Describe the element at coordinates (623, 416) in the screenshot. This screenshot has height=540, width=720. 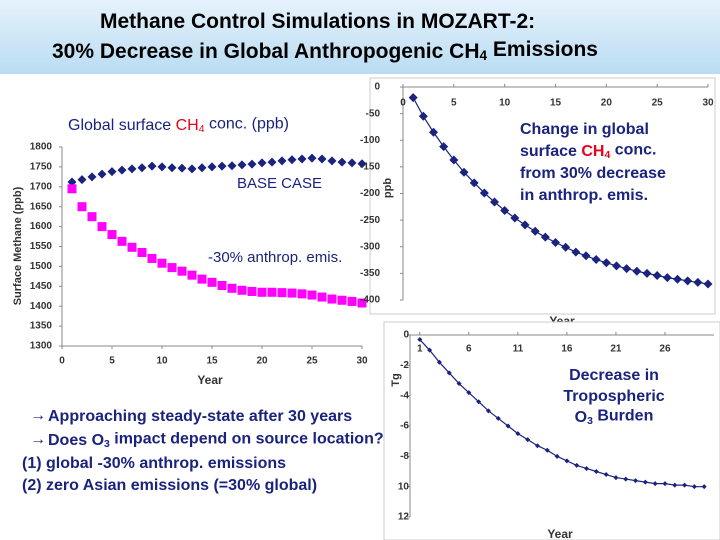
I see `chart-note-part: Burden` at that location.